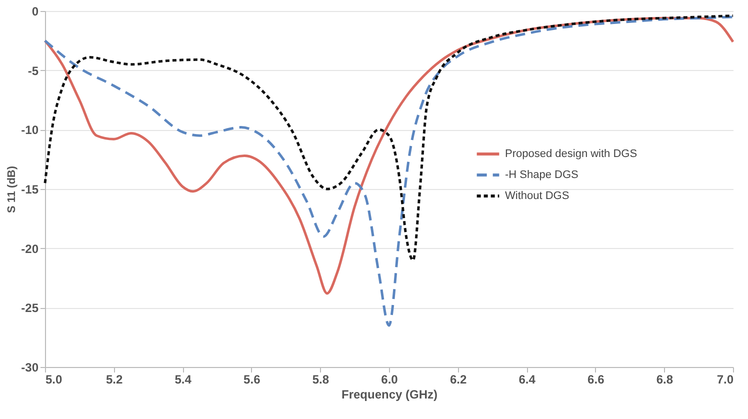 This screenshot has width=748, height=419. What do you see at coordinates (30, 130) in the screenshot?
I see `y-tick-label: -10` at bounding box center [30, 130].